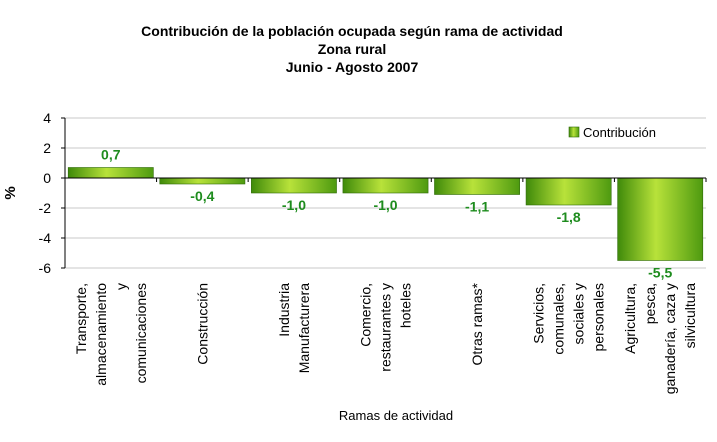  What do you see at coordinates (406, 305) in the screenshot?
I see `category-label-line: hoteles` at bounding box center [406, 305].